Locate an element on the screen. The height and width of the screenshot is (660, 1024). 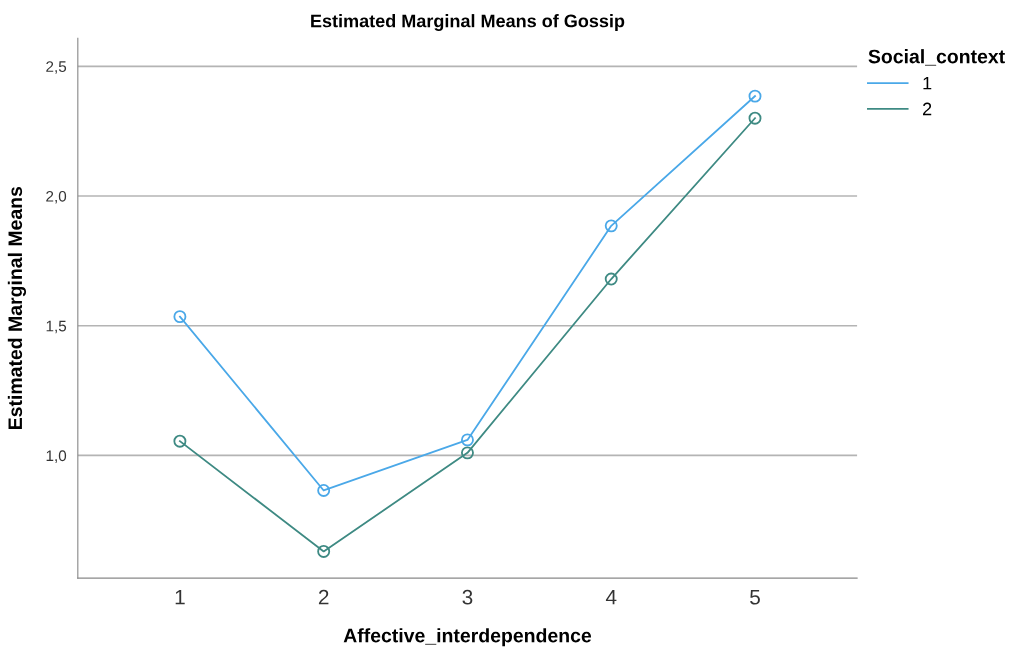
y-tick-label: 1,5 is located at coordinates (56, 327).